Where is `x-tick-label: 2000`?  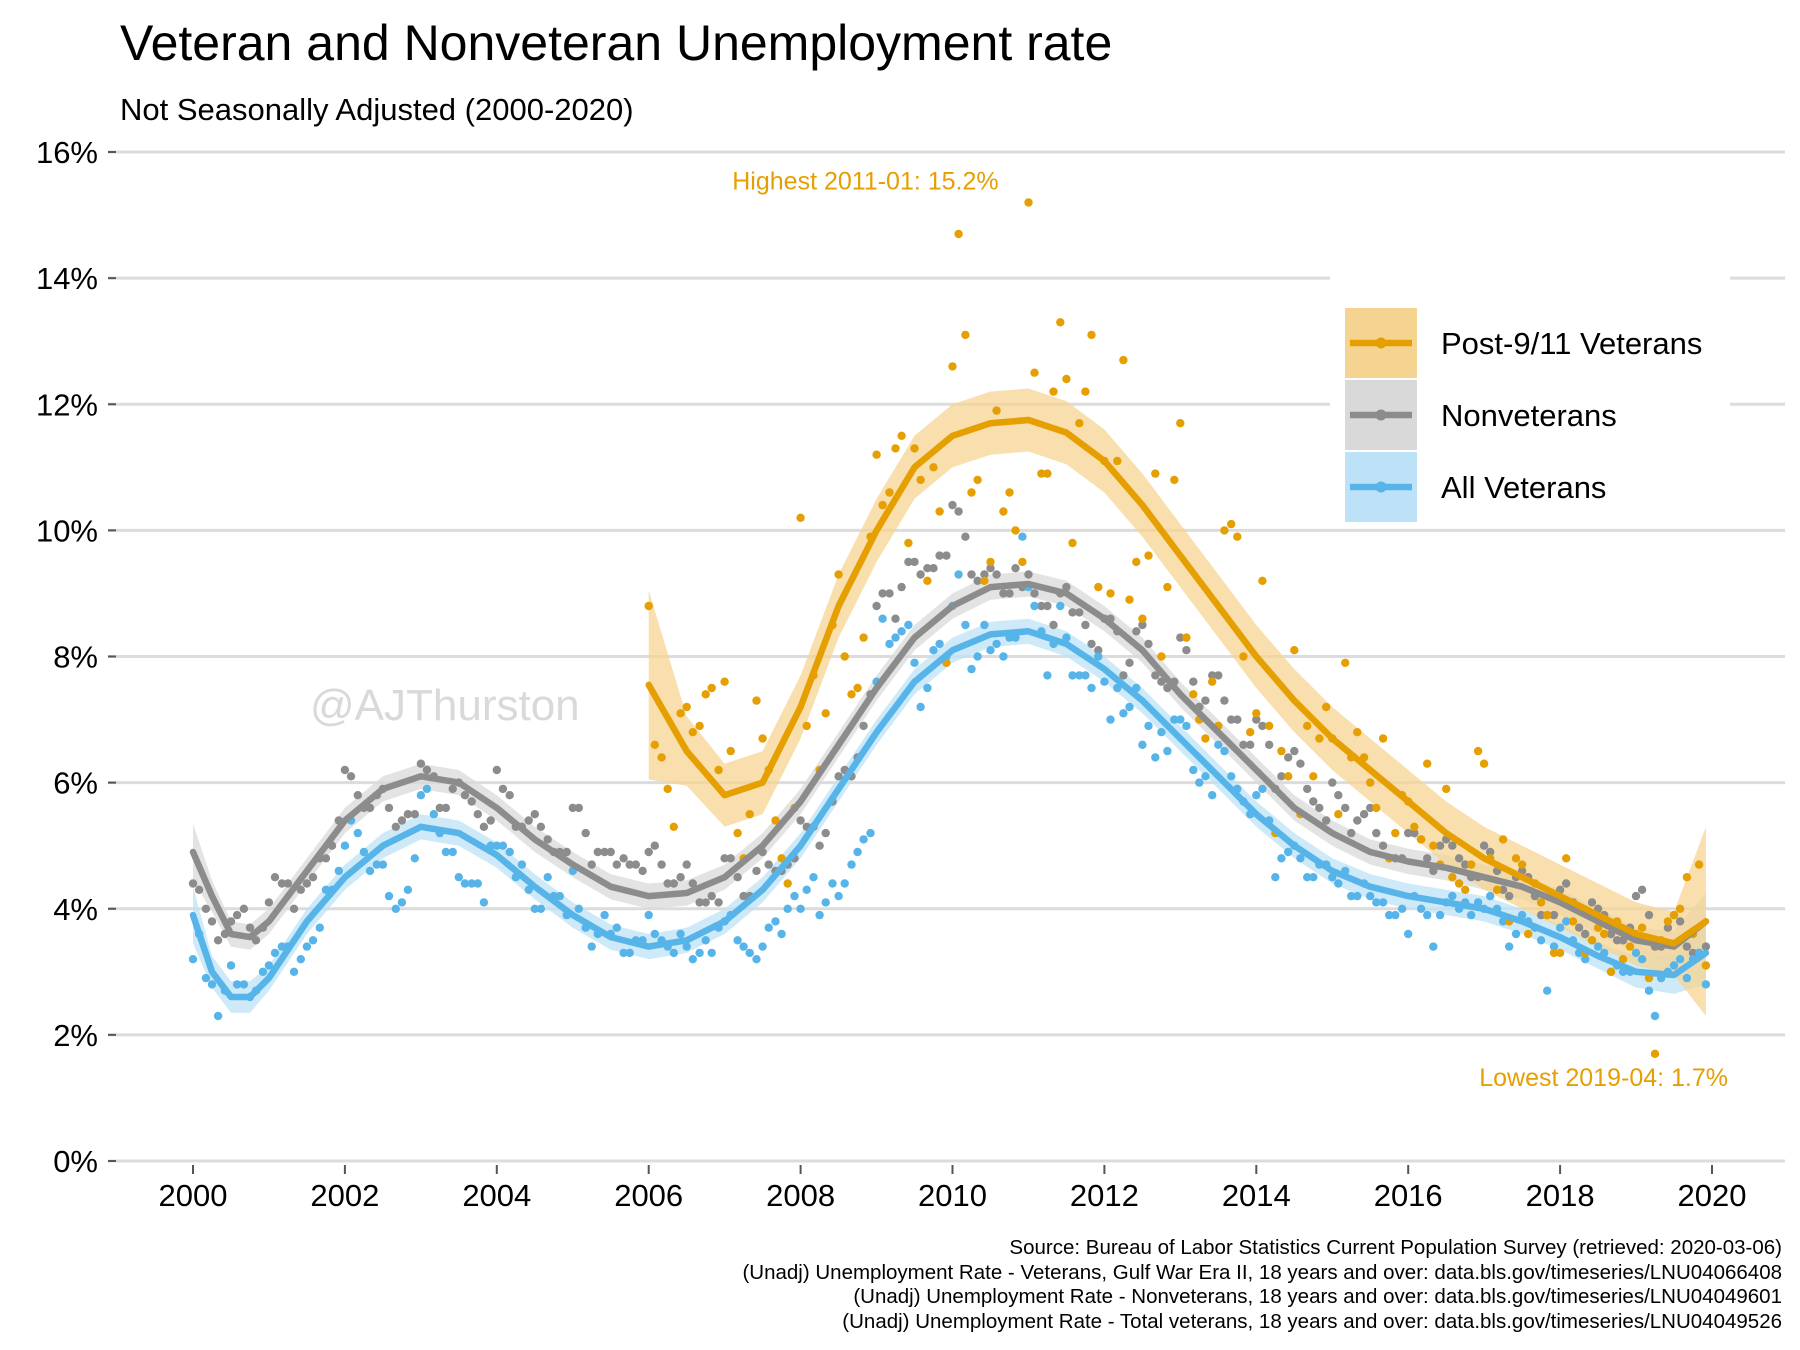 x-tick-label: 2000 is located at coordinates (193, 1195).